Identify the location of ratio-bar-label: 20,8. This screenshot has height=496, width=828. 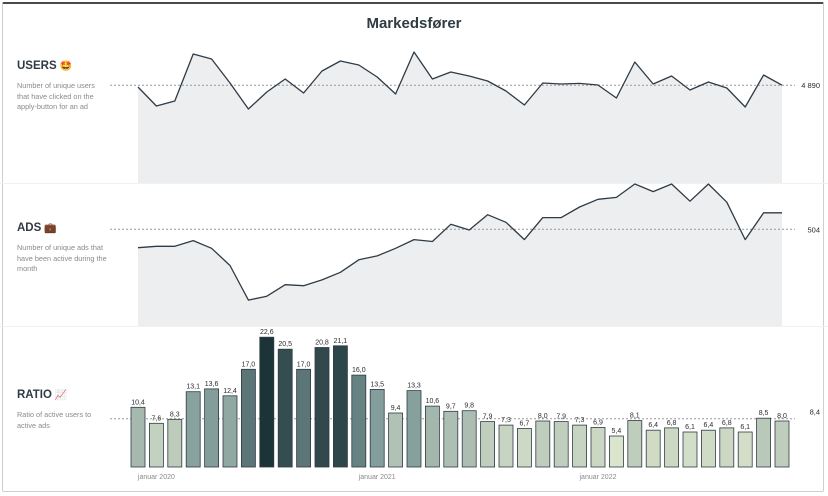
(322, 343).